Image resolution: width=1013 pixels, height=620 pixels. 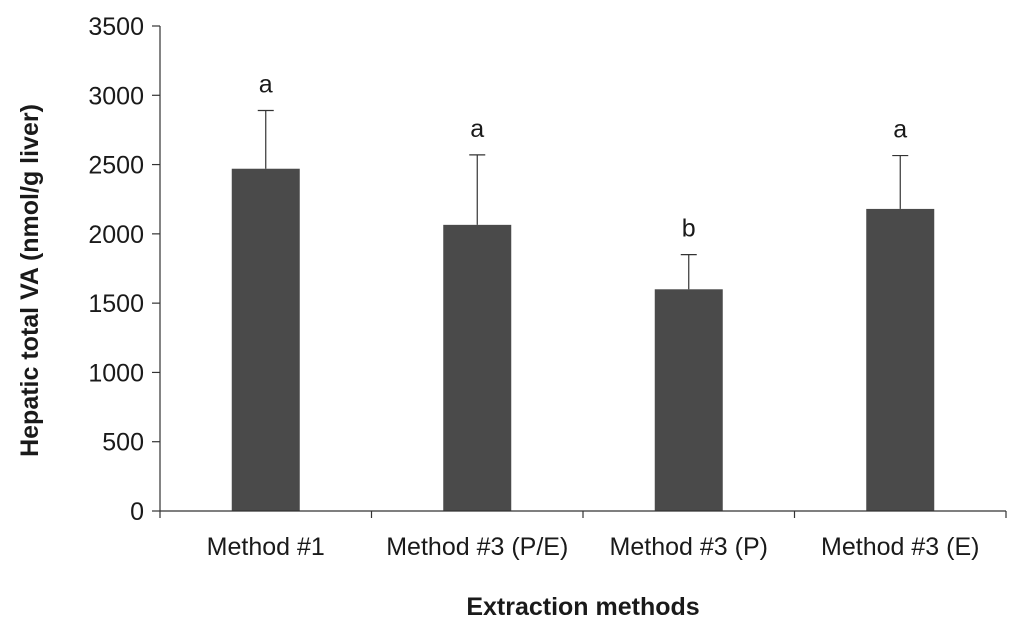 What do you see at coordinates (689, 547) in the screenshot?
I see `x-tick-label: Method #3 (P)` at bounding box center [689, 547].